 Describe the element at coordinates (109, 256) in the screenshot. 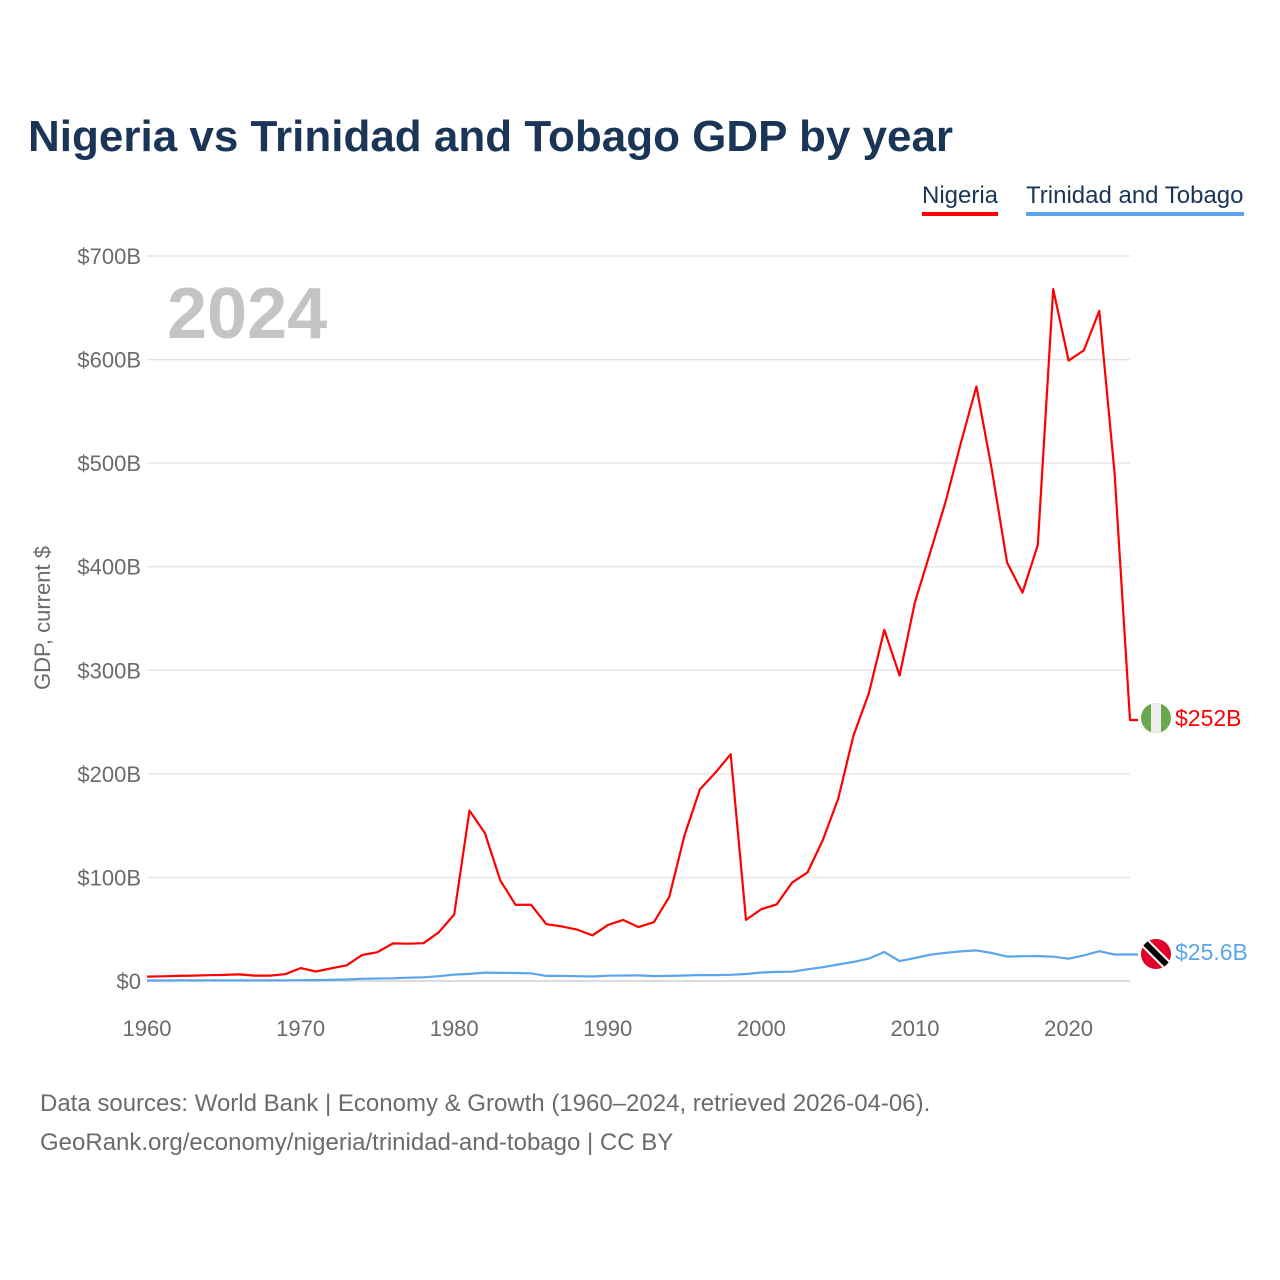

I see `y-tick-label: $700B` at that location.